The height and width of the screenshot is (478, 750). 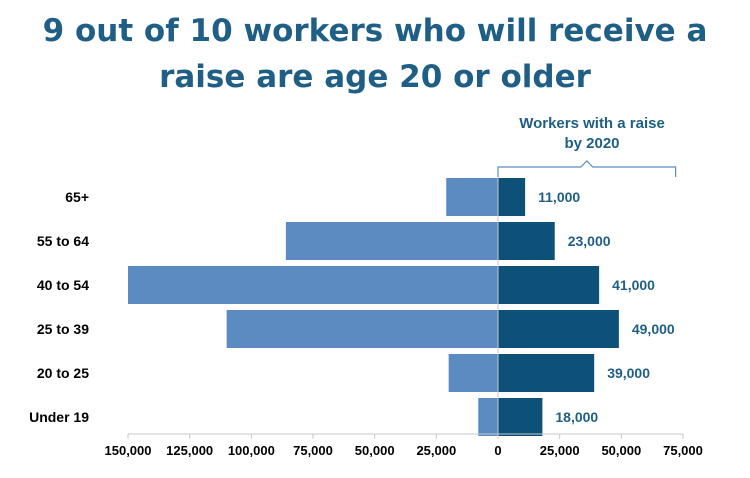 What do you see at coordinates (633, 285) in the screenshot?
I see `data-label: 41,000` at bounding box center [633, 285].